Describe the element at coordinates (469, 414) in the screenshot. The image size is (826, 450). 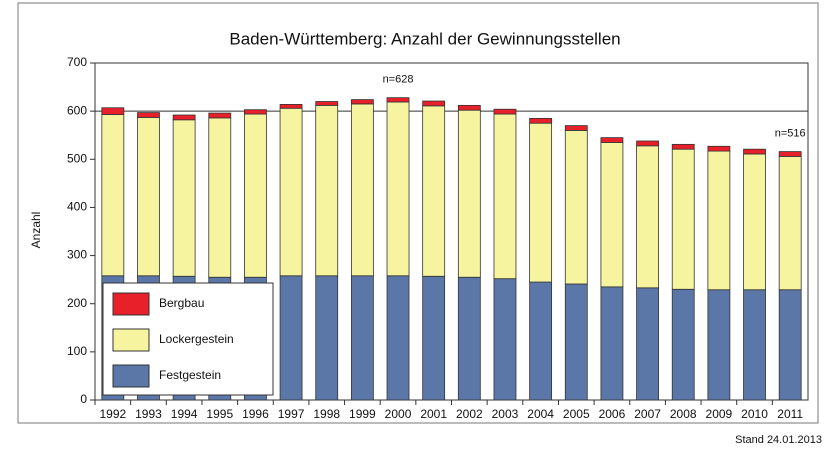
I see `x-tick-label: 2002` at that location.